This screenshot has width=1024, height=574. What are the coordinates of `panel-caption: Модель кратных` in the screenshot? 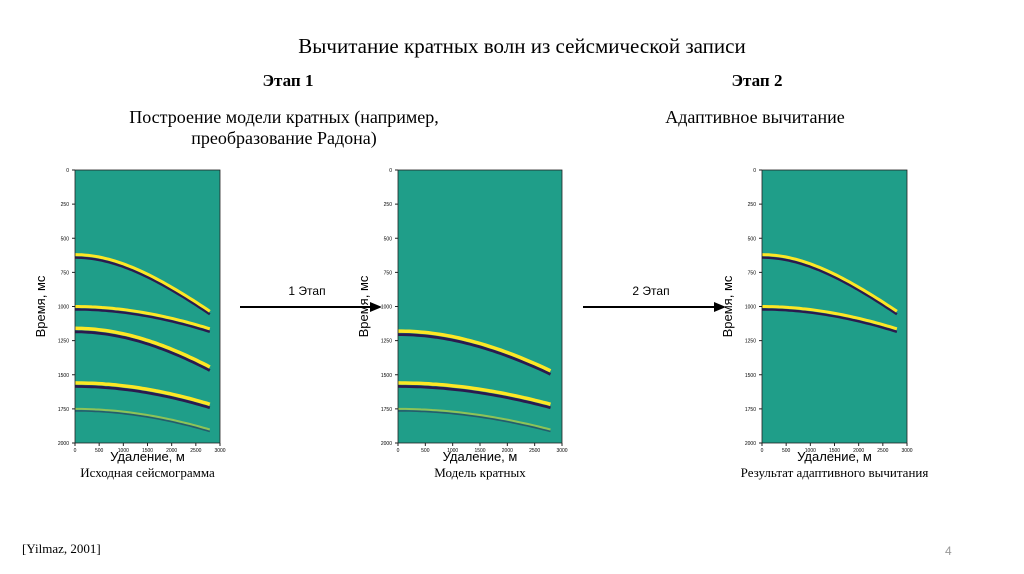 It's located at (480, 472).